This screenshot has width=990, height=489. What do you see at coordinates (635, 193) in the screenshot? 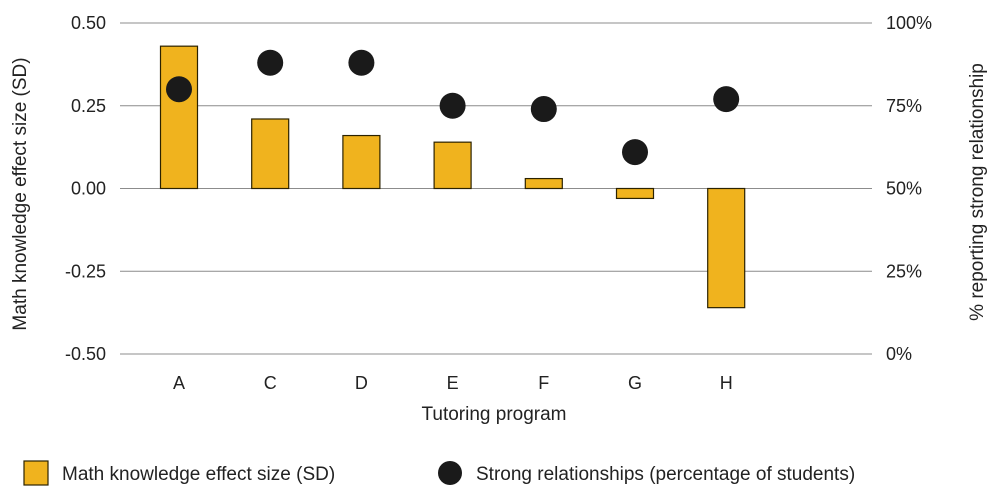
I see `bar-G` at bounding box center [635, 193].